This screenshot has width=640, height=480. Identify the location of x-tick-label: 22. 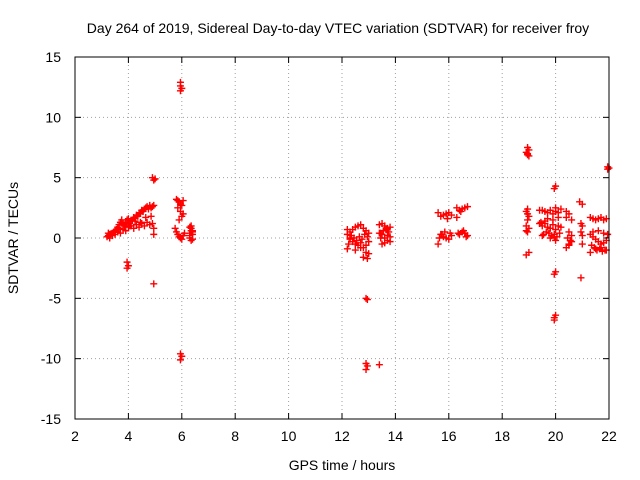
(609, 436).